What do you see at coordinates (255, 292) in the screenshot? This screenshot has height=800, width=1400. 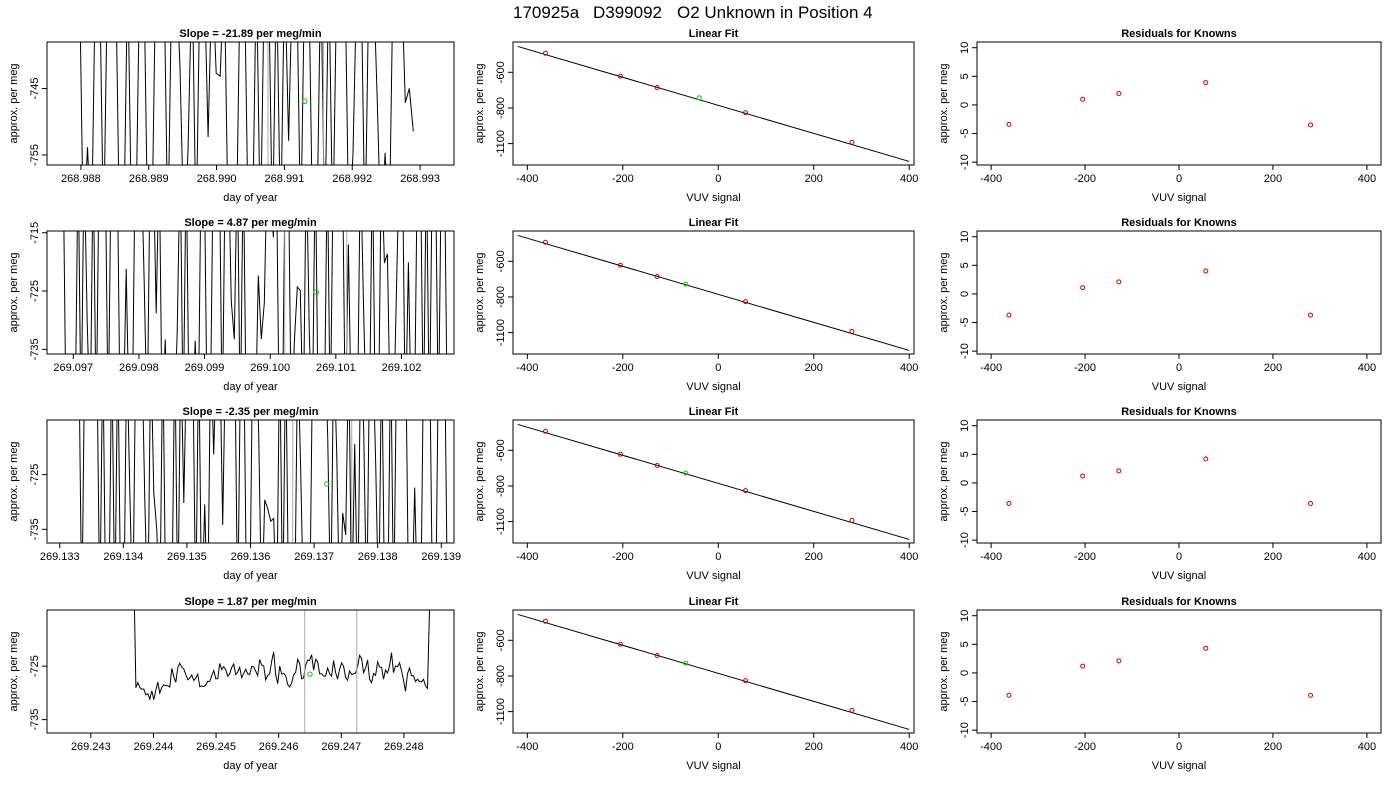 I see `data-series-line` at bounding box center [255, 292].